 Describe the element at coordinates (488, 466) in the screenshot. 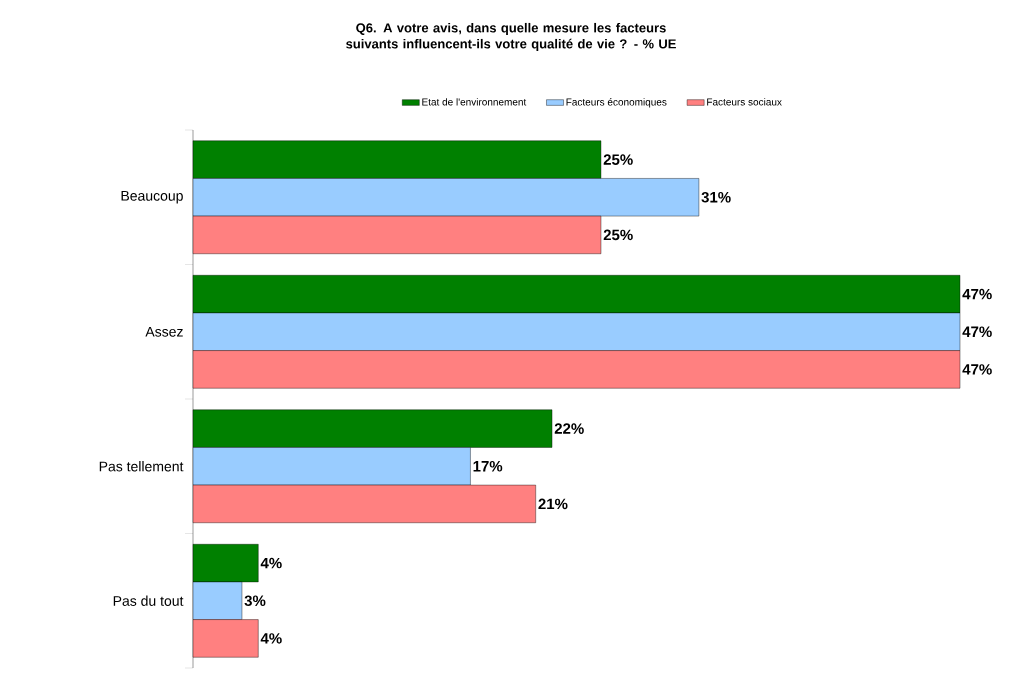

I see `data-label: 17%` at that location.